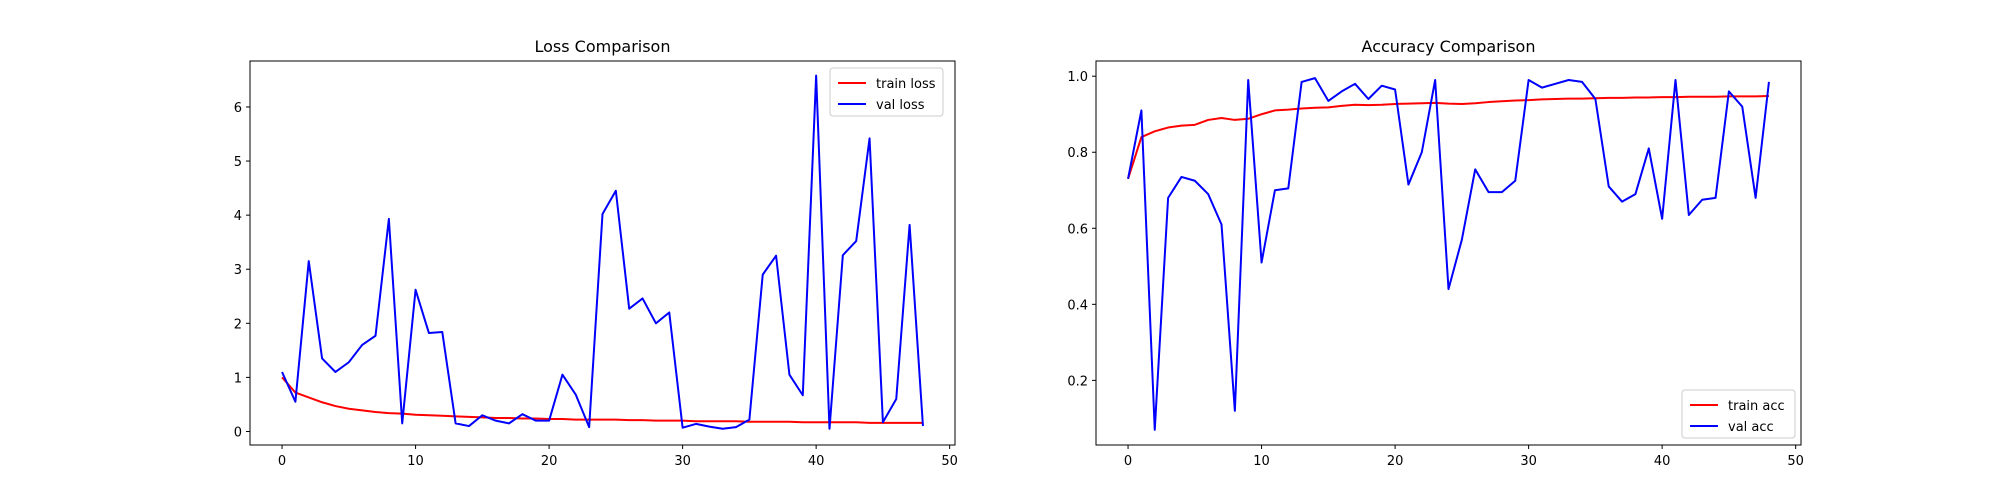  Describe the element at coordinates (238, 162) in the screenshot. I see `loss-y-tick-label: 5` at that location.